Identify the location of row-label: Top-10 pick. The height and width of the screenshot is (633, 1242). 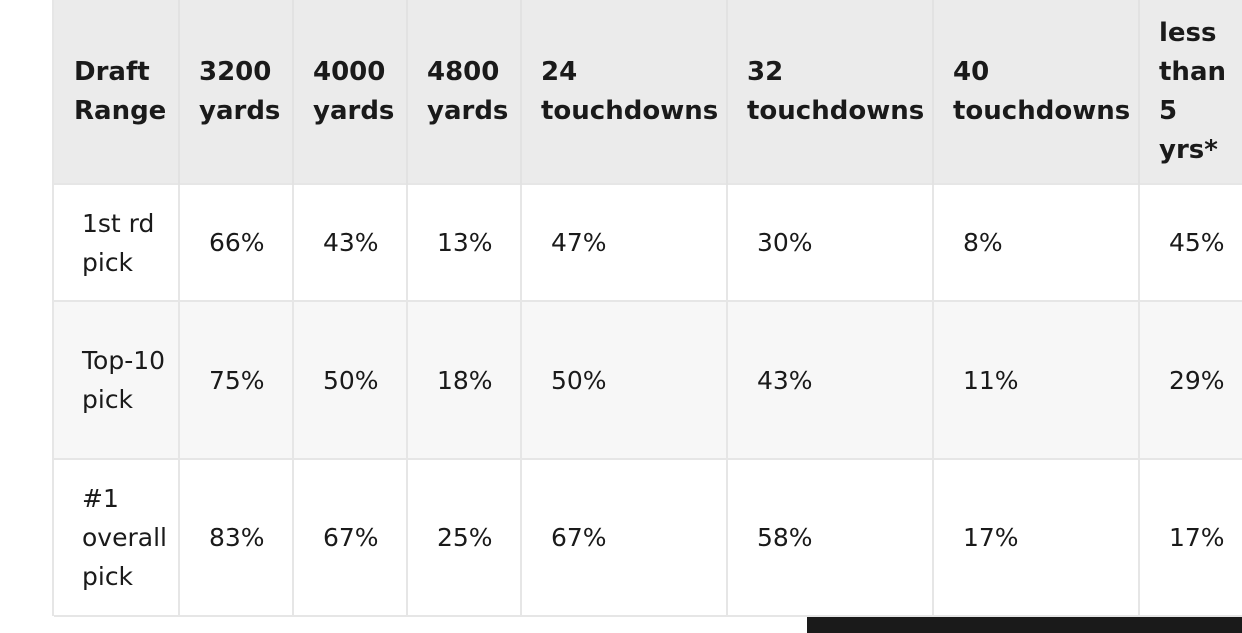
(117, 379).